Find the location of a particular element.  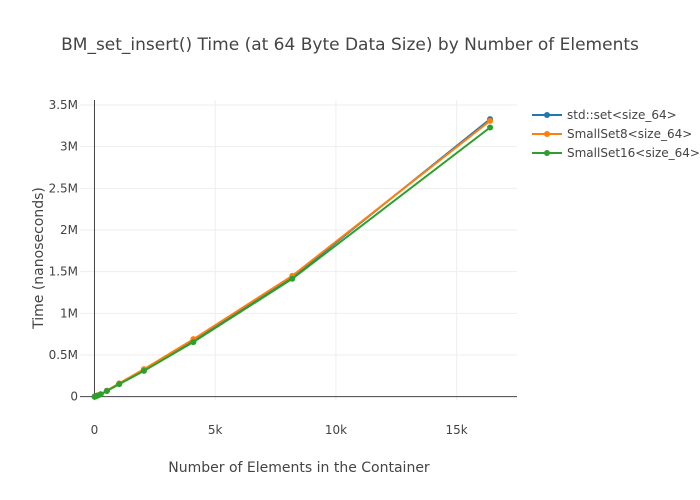

y-axis-title: Time (nanoseconds) is located at coordinates (39, 258).